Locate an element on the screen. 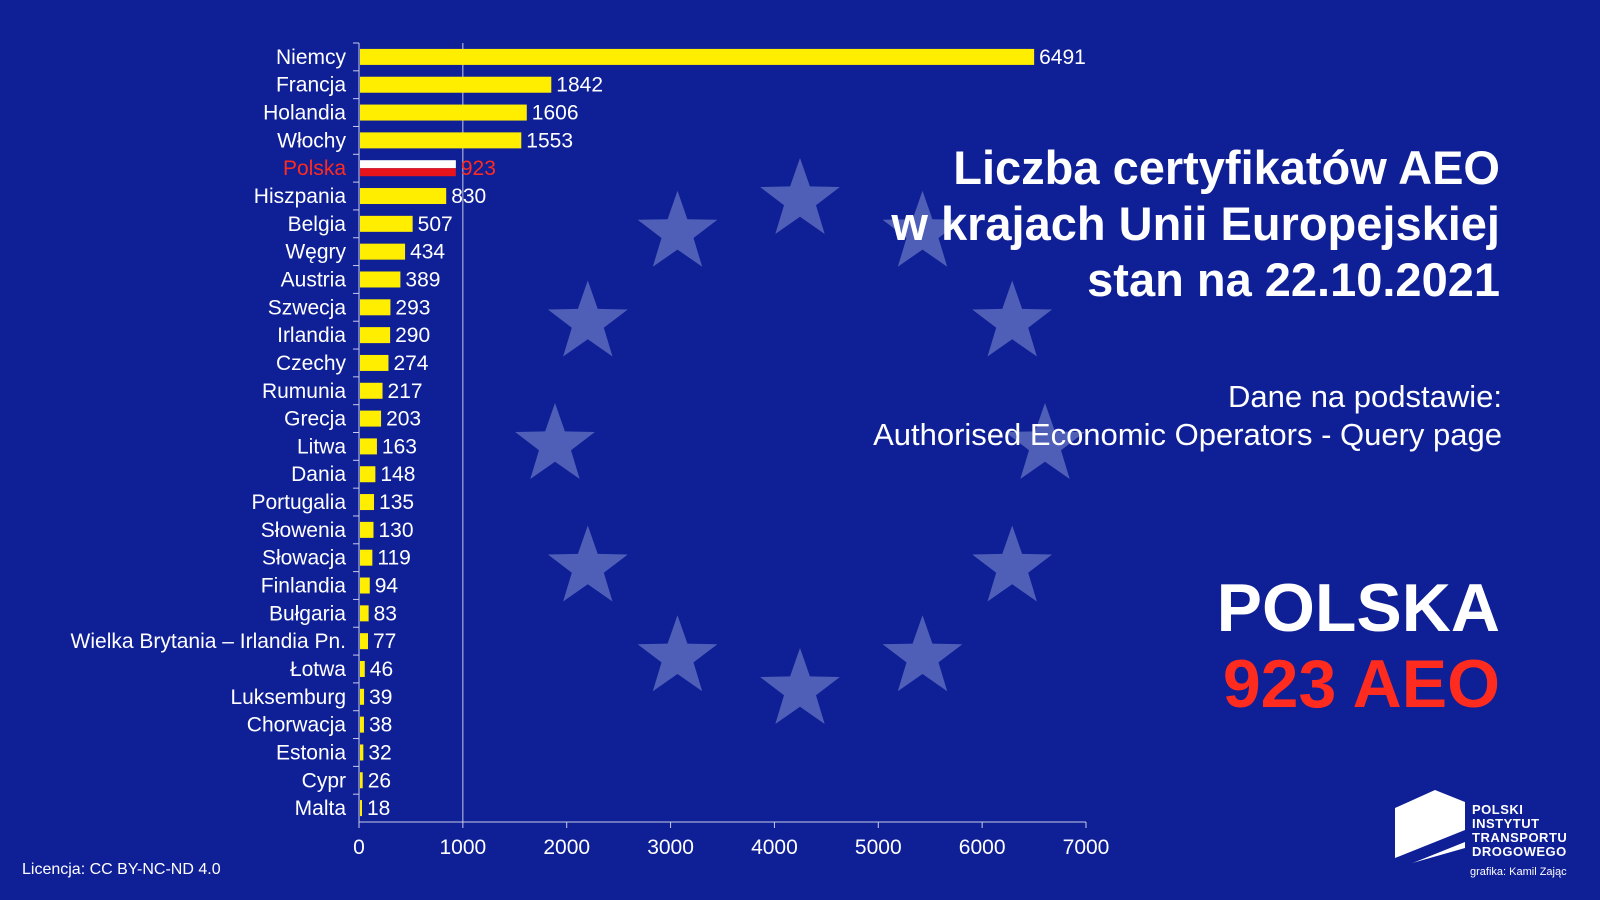 The width and height of the screenshot is (1600, 900). data-label: 83 is located at coordinates (385, 613).